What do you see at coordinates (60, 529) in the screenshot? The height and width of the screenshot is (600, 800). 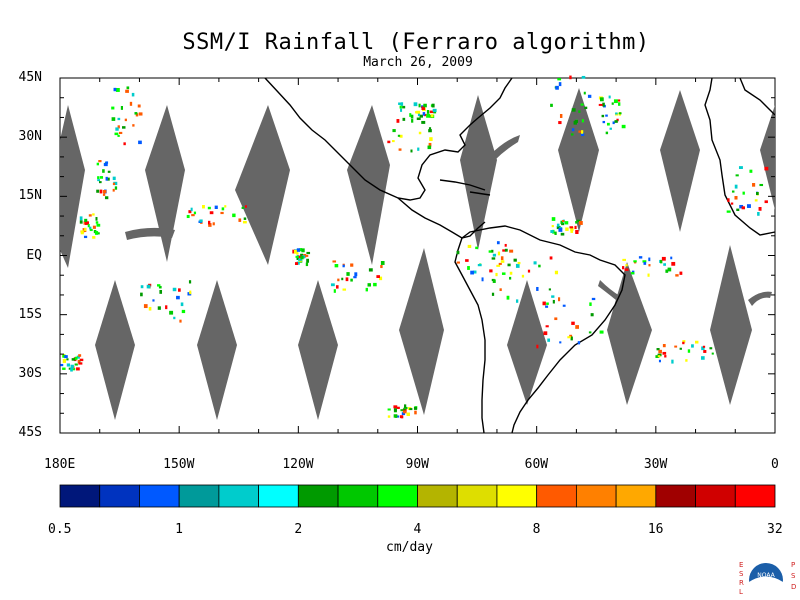 I see `colorbar-tick-label: 0.5` at bounding box center [60, 529].